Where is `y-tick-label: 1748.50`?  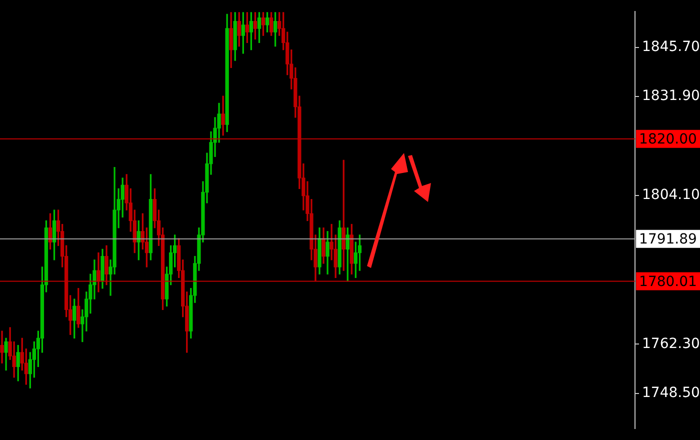 y-tick-label: 1748.50 is located at coordinates (671, 393).